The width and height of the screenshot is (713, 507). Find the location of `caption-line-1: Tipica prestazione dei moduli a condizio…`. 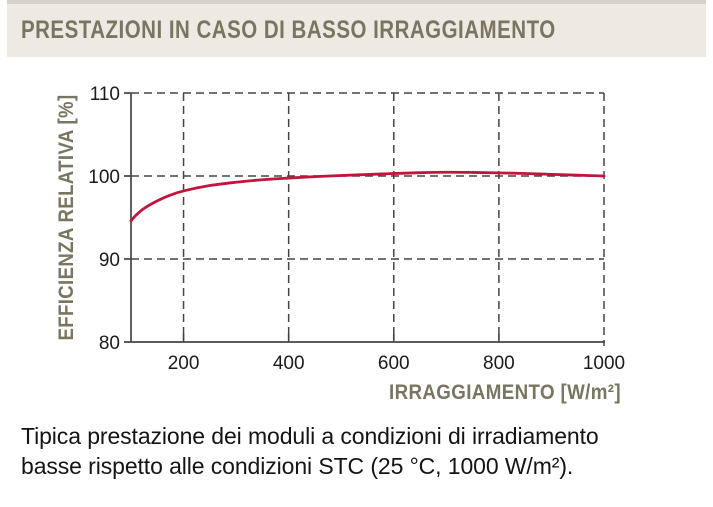

caption-line-1: Tipica prestazione dei moduli a condizio… is located at coordinates (310, 436).